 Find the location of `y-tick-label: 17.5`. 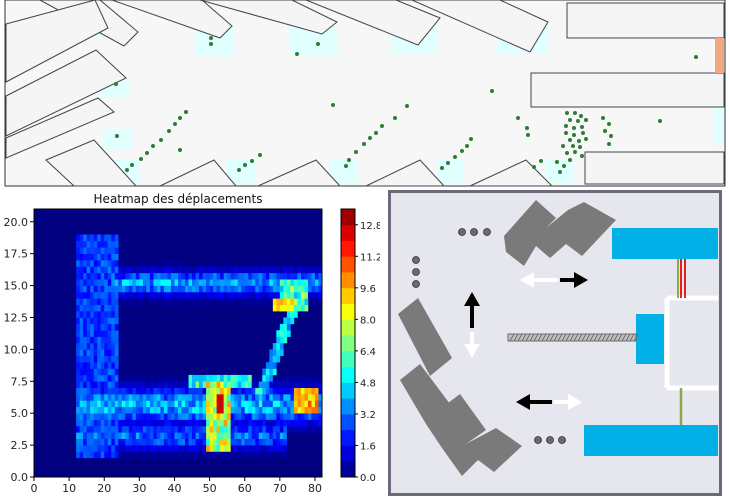

y-tick-label: 17.5 is located at coordinates (16, 254).